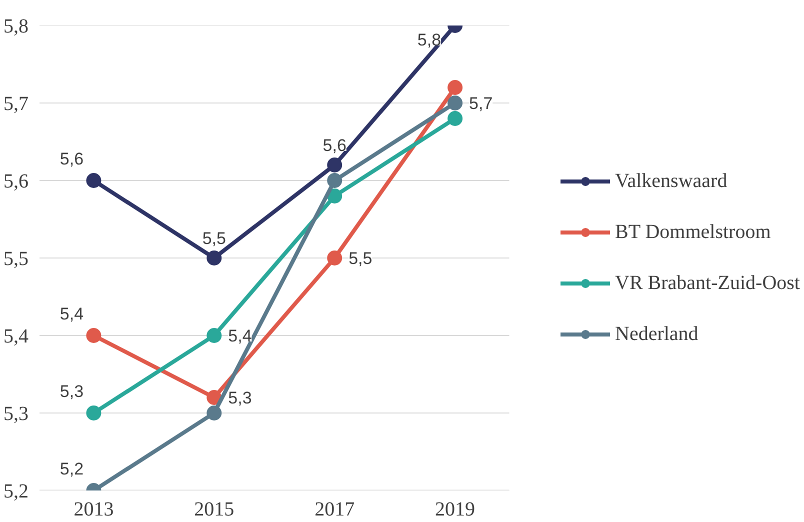 This screenshot has width=804, height=522. I want to click on legend-label: BT Dommelstroom, so click(693, 232).